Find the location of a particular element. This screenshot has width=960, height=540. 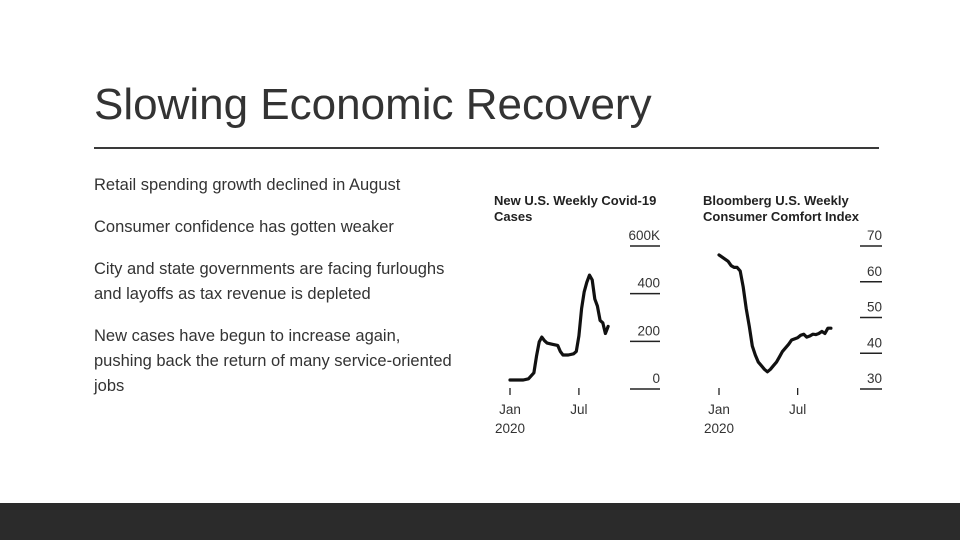

footer-bar is located at coordinates (480, 521).